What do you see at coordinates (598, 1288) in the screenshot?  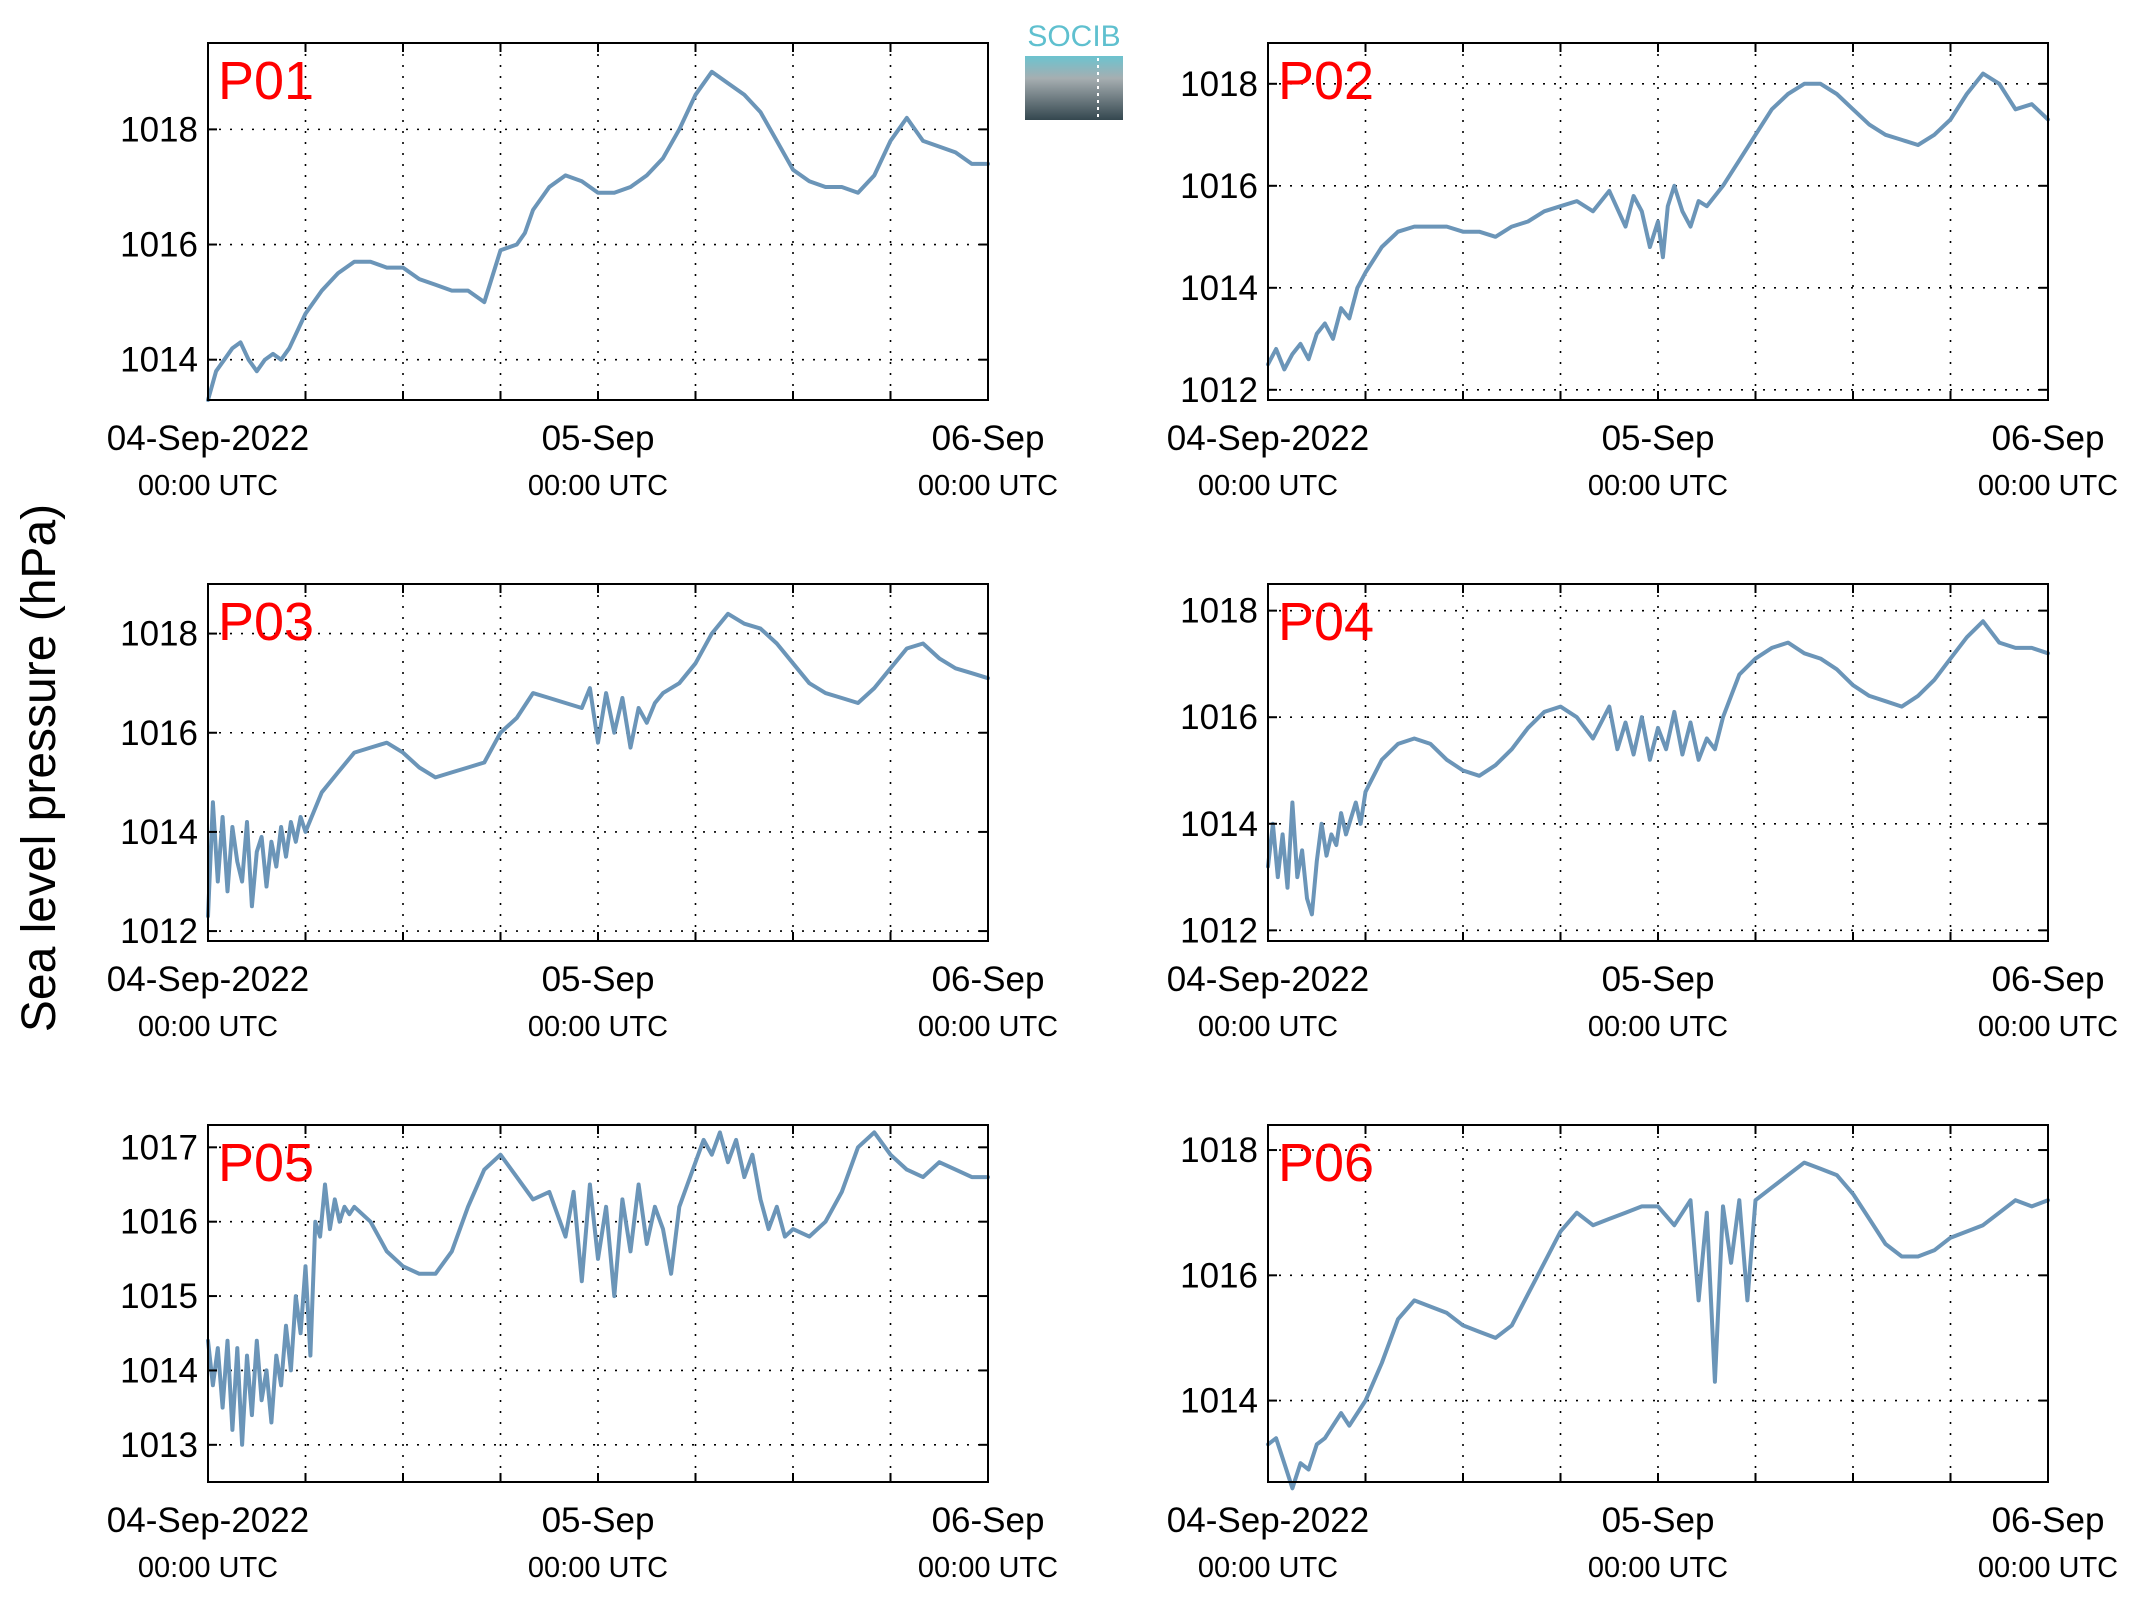 I see `series-line-p05` at bounding box center [598, 1288].